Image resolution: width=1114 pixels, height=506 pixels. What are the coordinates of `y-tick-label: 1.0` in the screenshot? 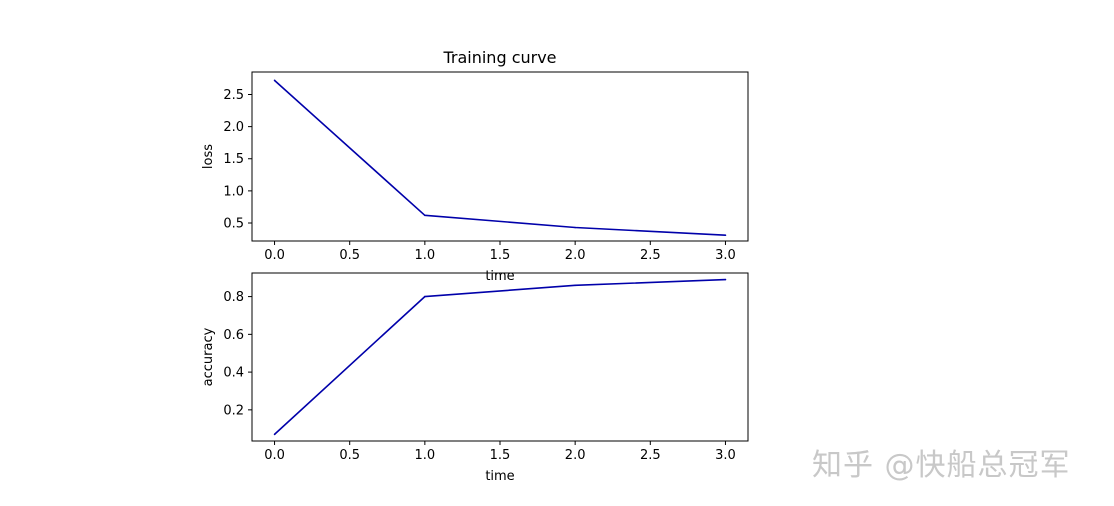 It's located at (233, 191).